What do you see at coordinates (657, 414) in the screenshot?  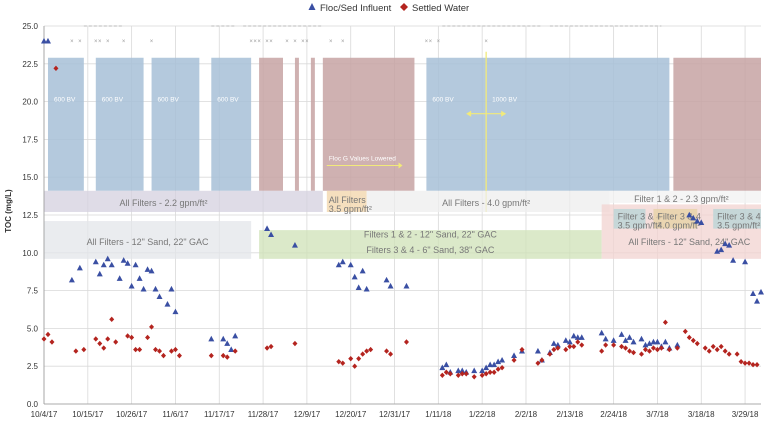 I see `x-tick-label: 3/7/18` at bounding box center [657, 414].